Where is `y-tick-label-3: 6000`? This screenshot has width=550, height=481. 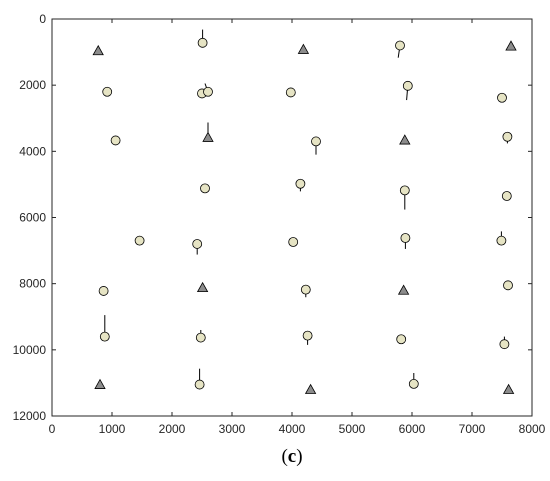 y-tick-label-3: 6000 is located at coordinates (32, 218).